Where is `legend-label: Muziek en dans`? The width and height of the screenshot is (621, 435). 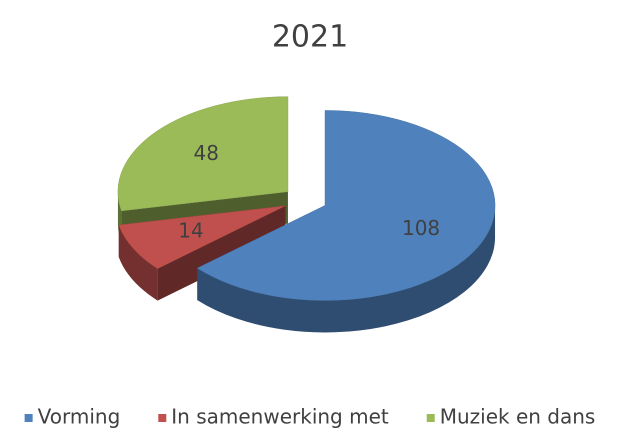 legend-label: Muziek en dans is located at coordinates (518, 417).